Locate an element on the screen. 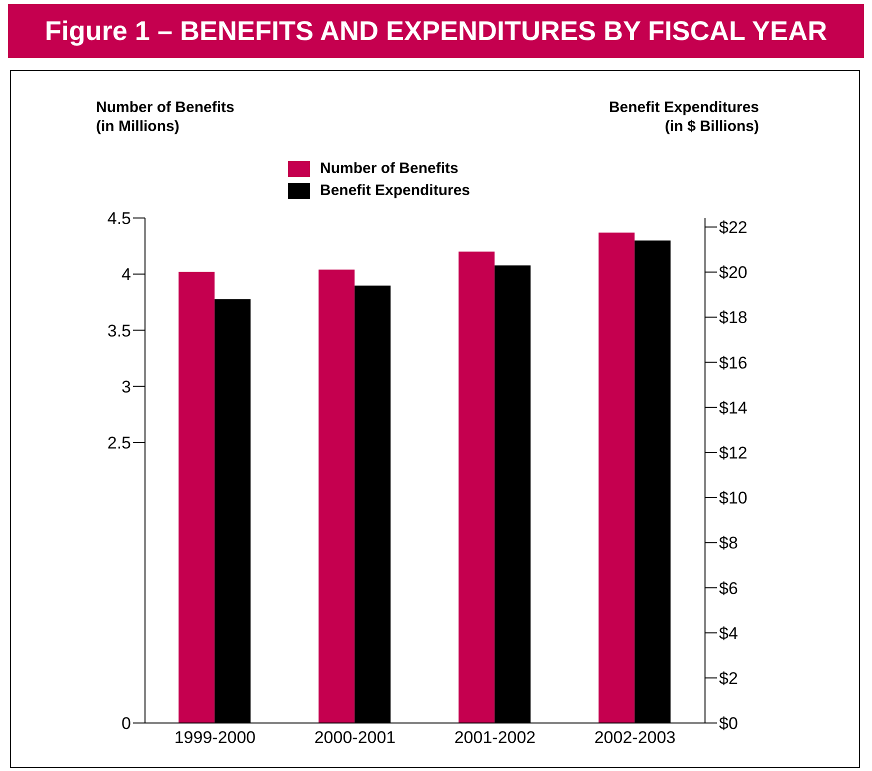  x-tick-label: 2002-2003 is located at coordinates (635, 738).